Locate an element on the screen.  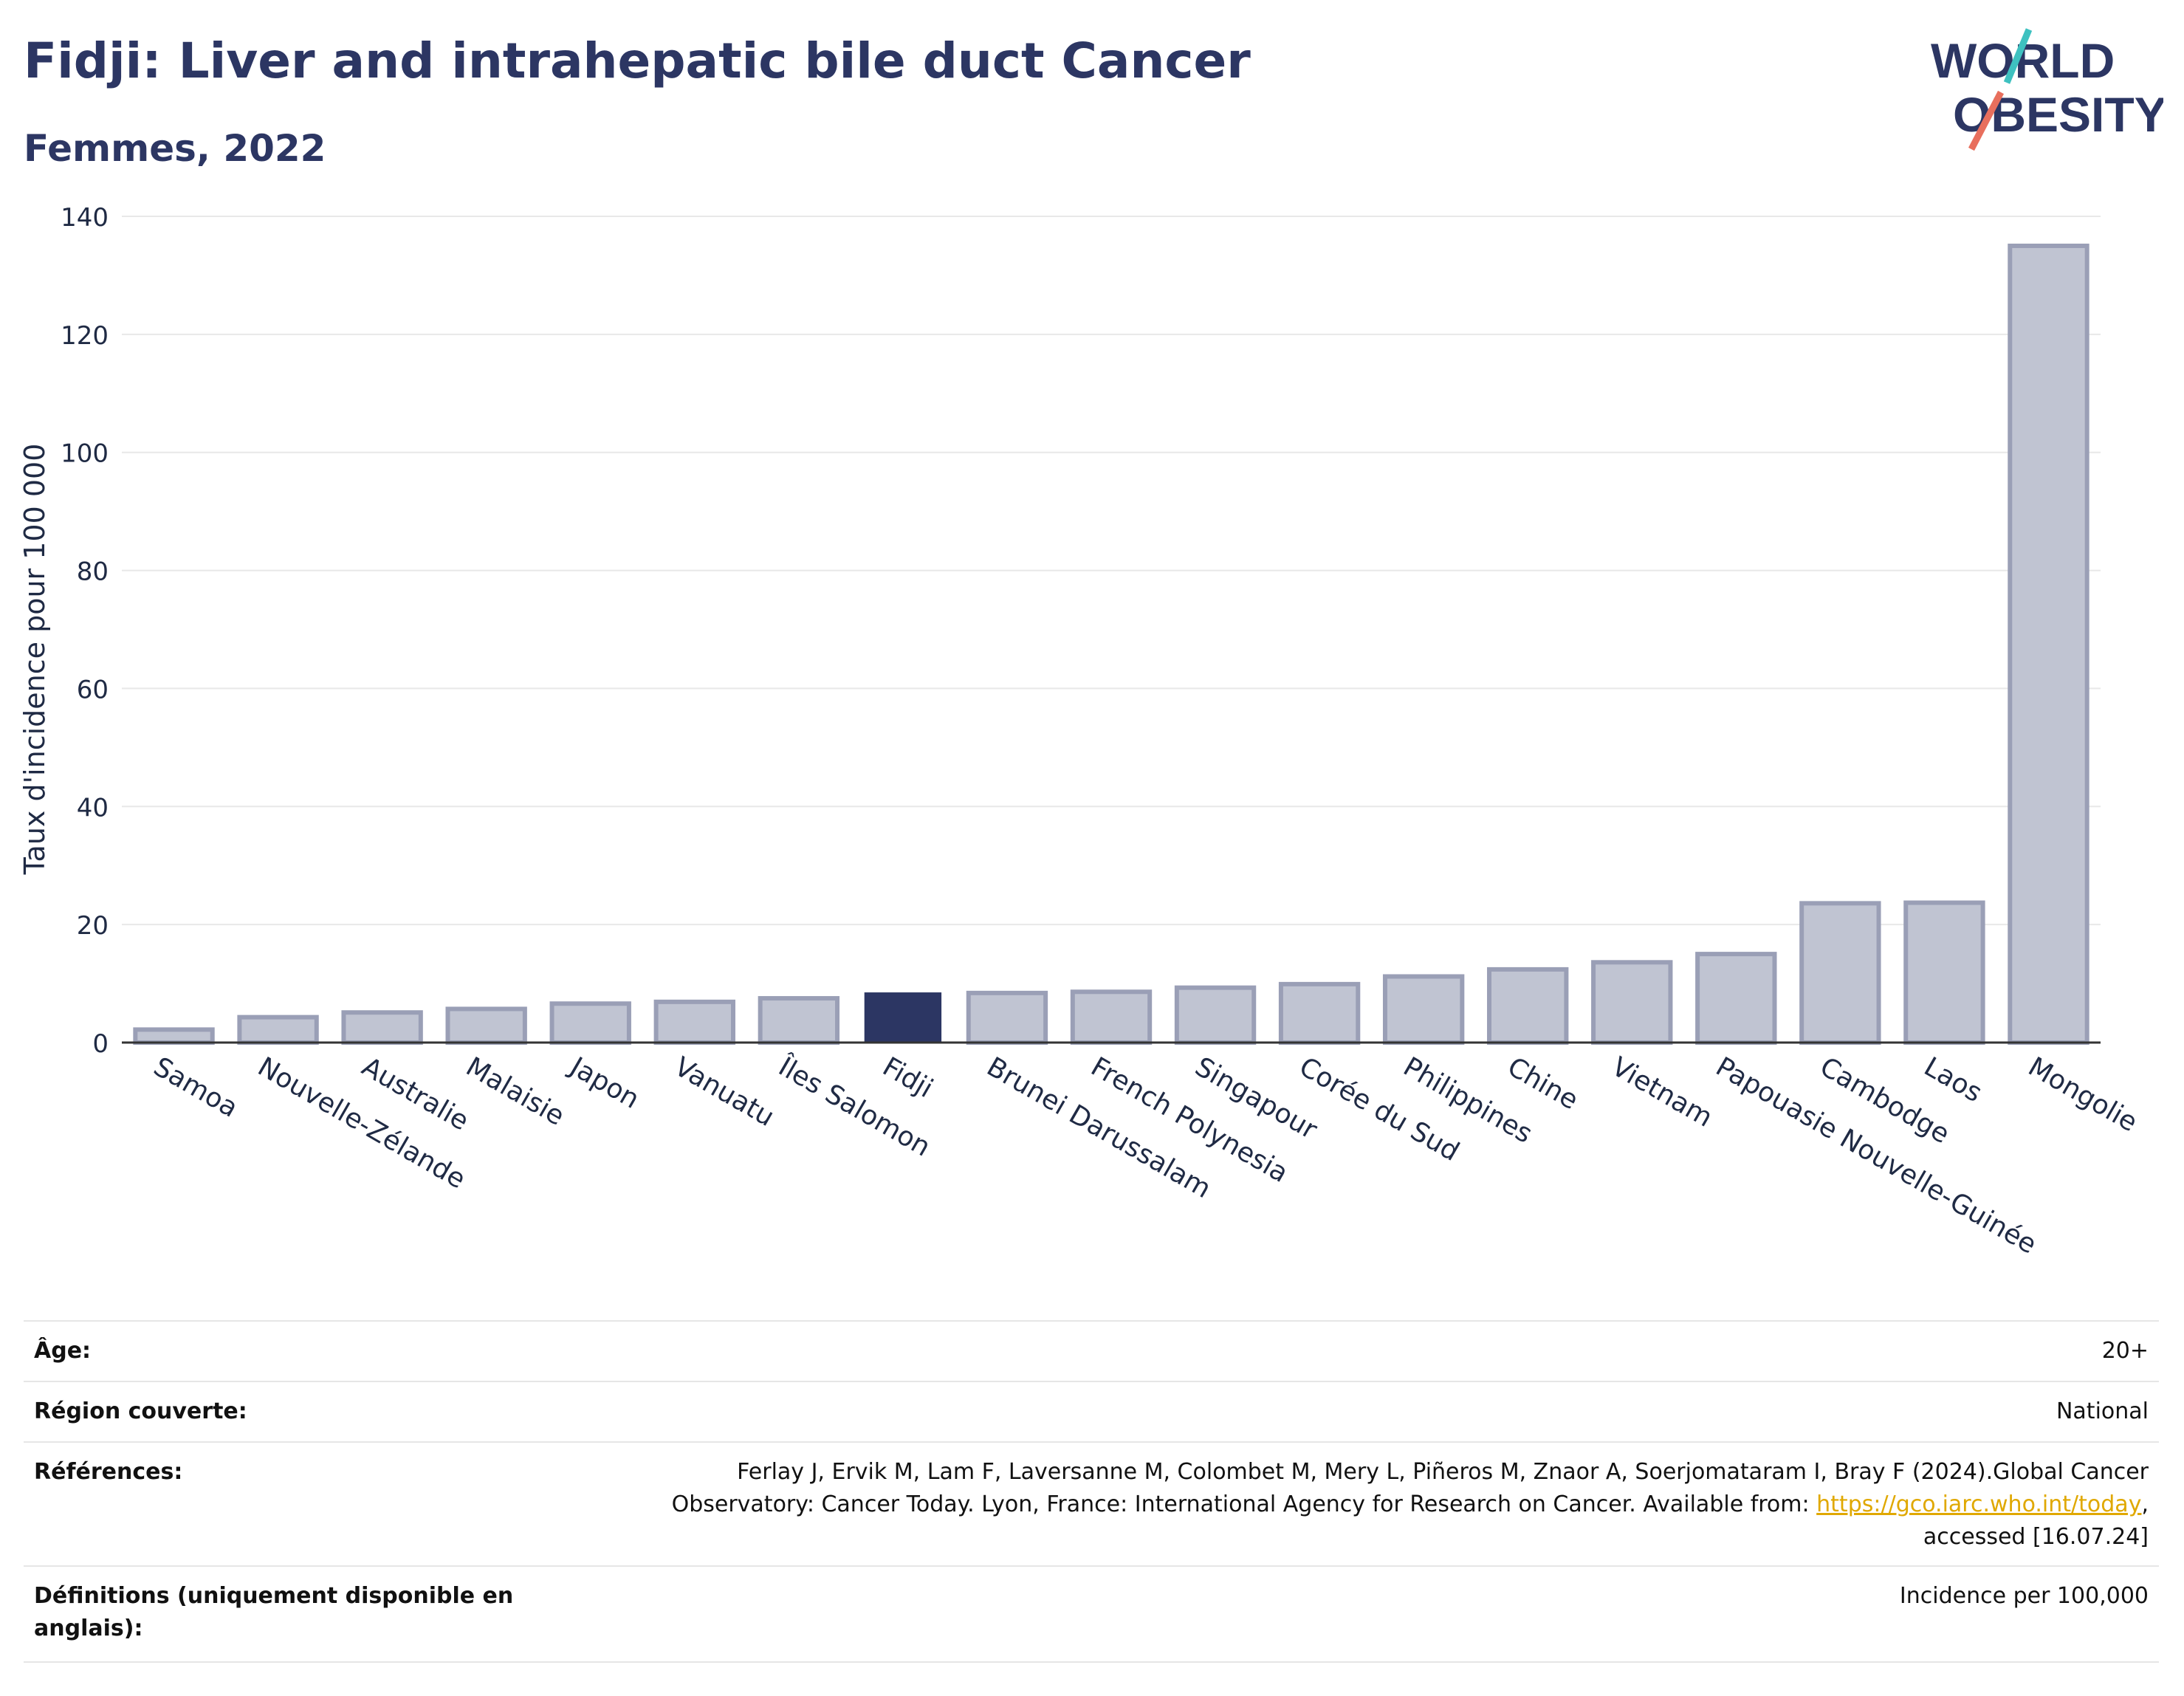
x-tick-label: Japon is located at coordinates (605, 1083).